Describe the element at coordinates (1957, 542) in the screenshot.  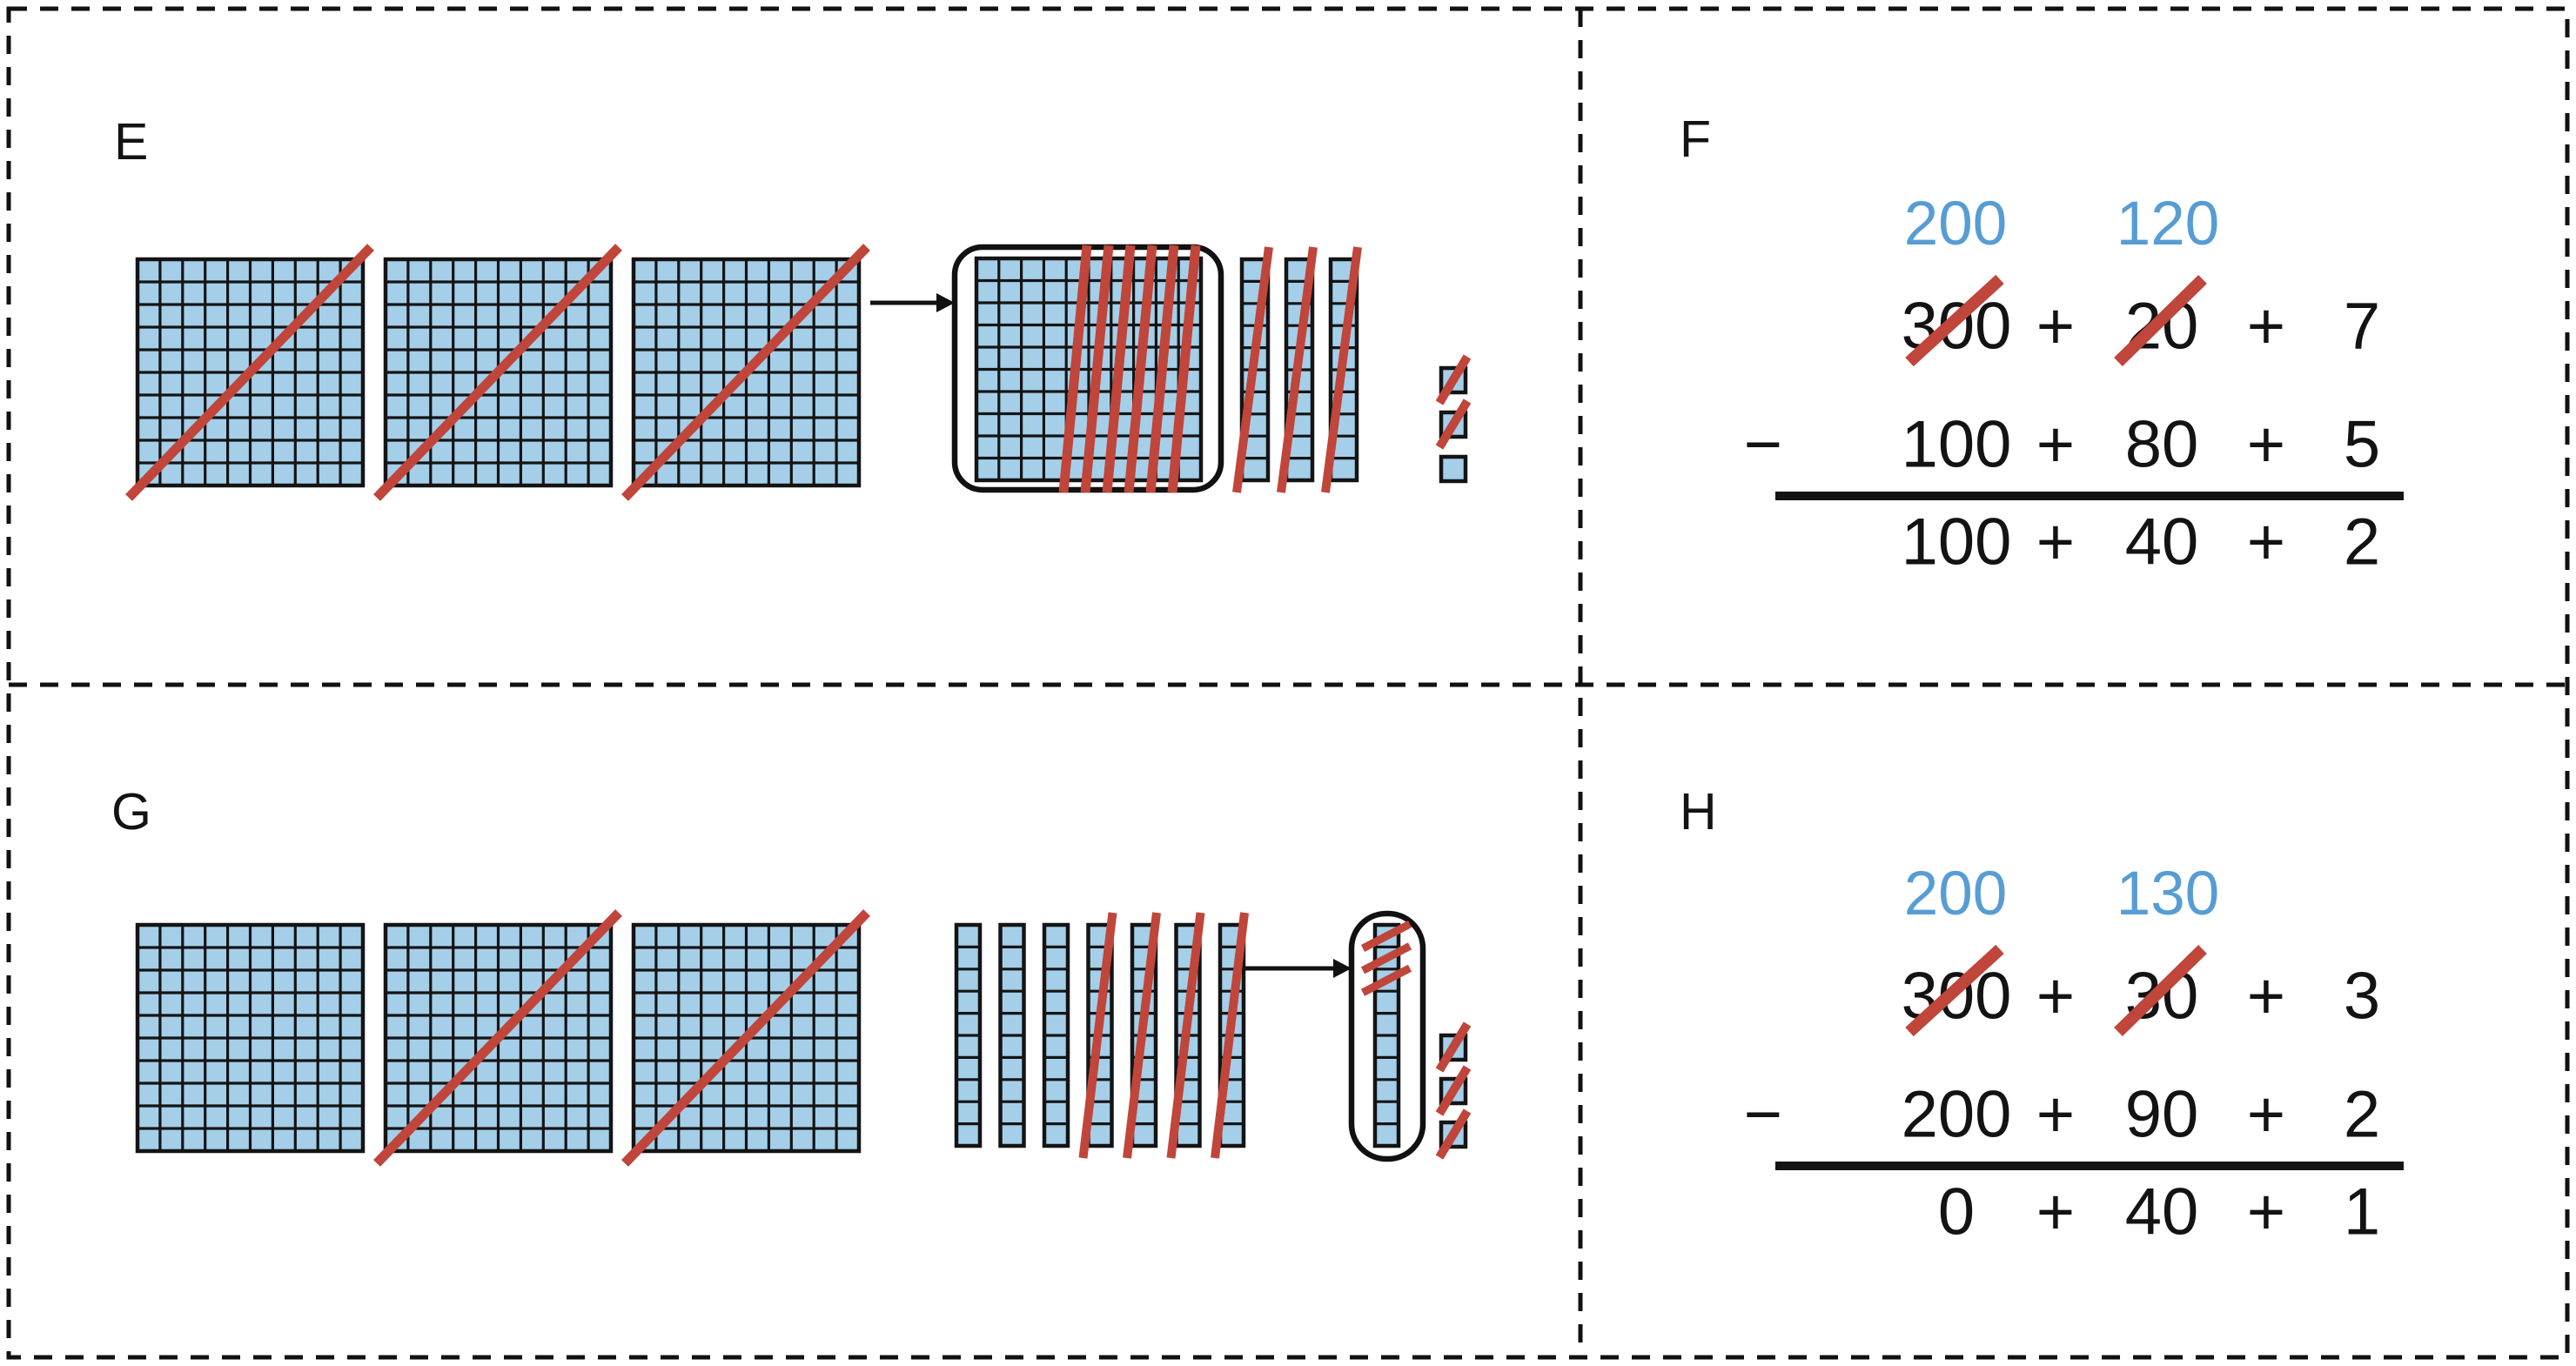
I see `panel-f-difference-hundreds: 100` at that location.